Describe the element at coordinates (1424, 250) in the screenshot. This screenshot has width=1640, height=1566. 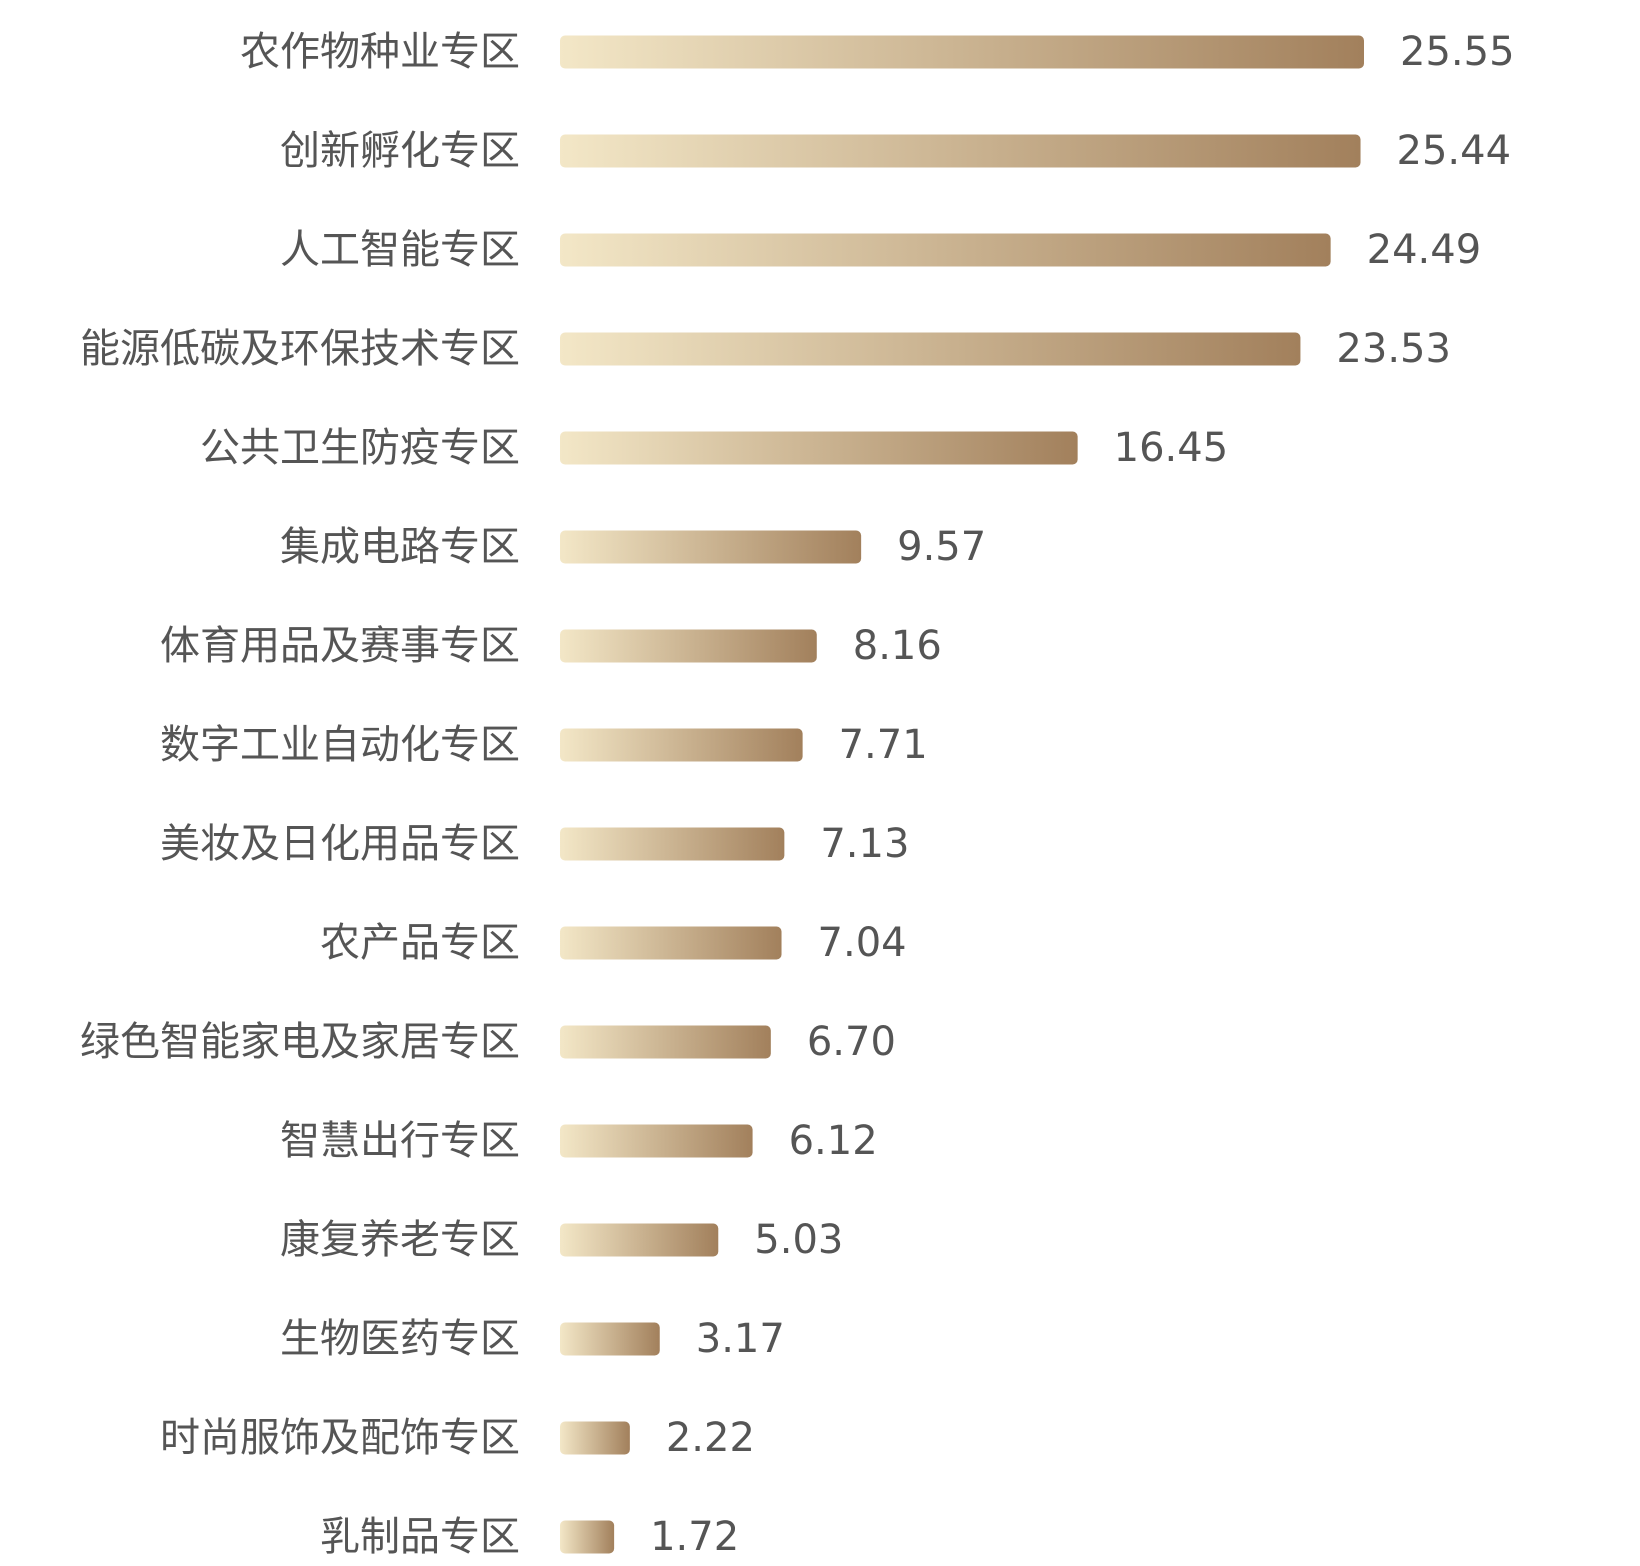
I see `value-label: 24.49` at that location.